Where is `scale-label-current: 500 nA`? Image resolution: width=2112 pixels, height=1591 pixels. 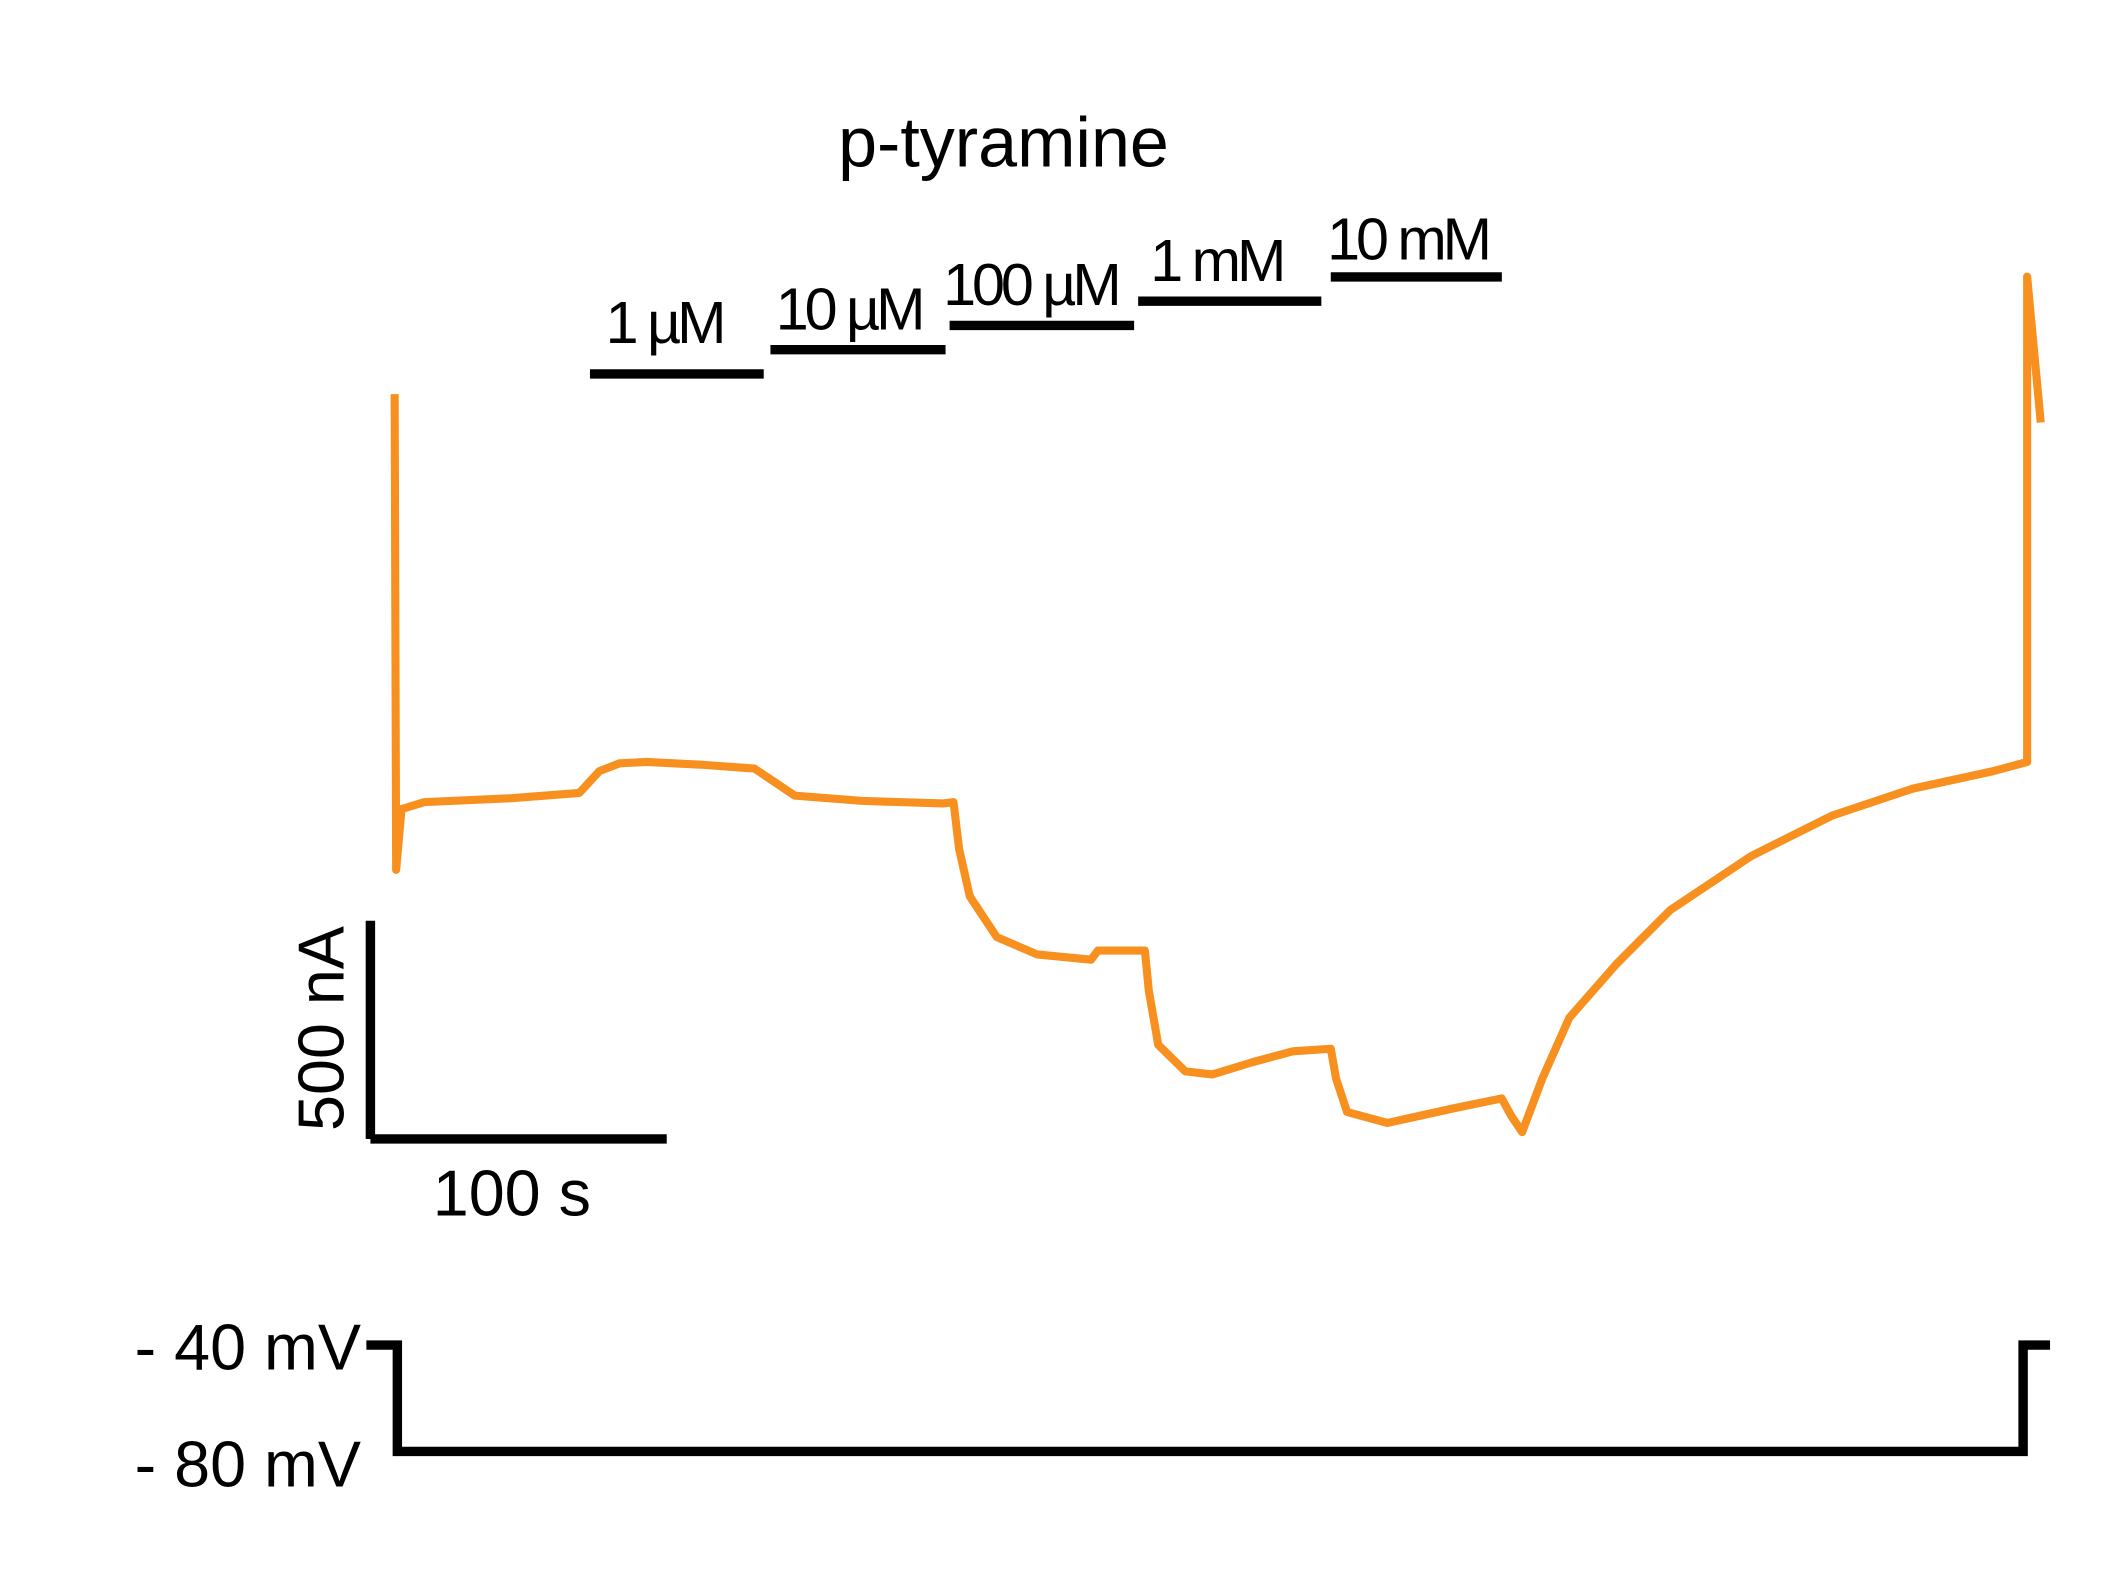
scale-label-current: 500 nA is located at coordinates (320, 1028).